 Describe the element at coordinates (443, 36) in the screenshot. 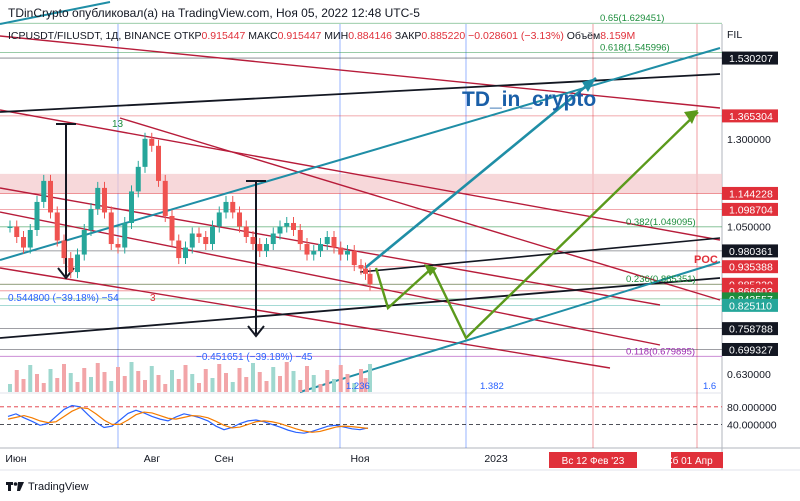

I see `close-value: 0.885220` at that location.